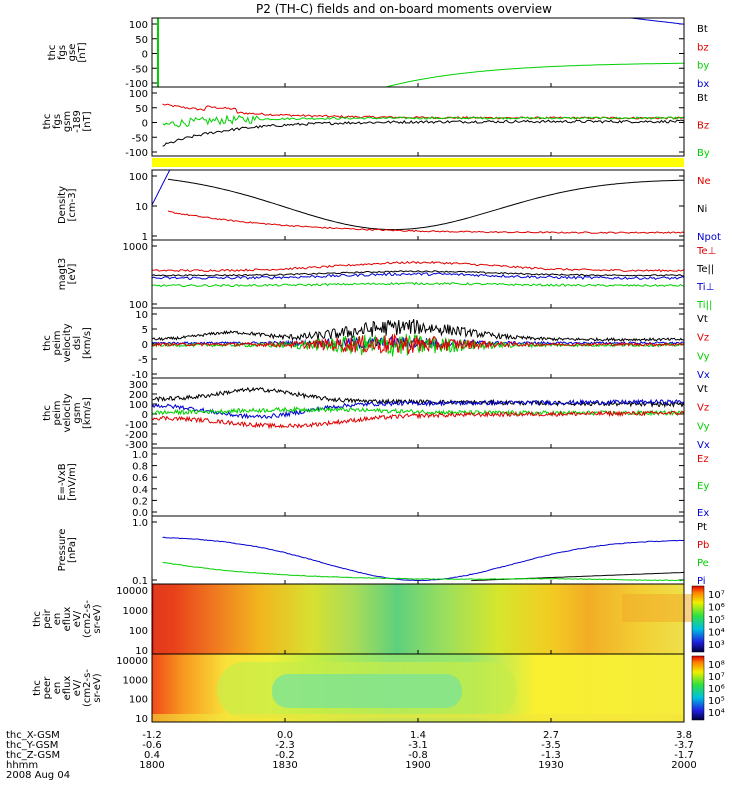  What do you see at coordinates (62, 205) in the screenshot?
I see `y-axis-label: Density` at bounding box center [62, 205].